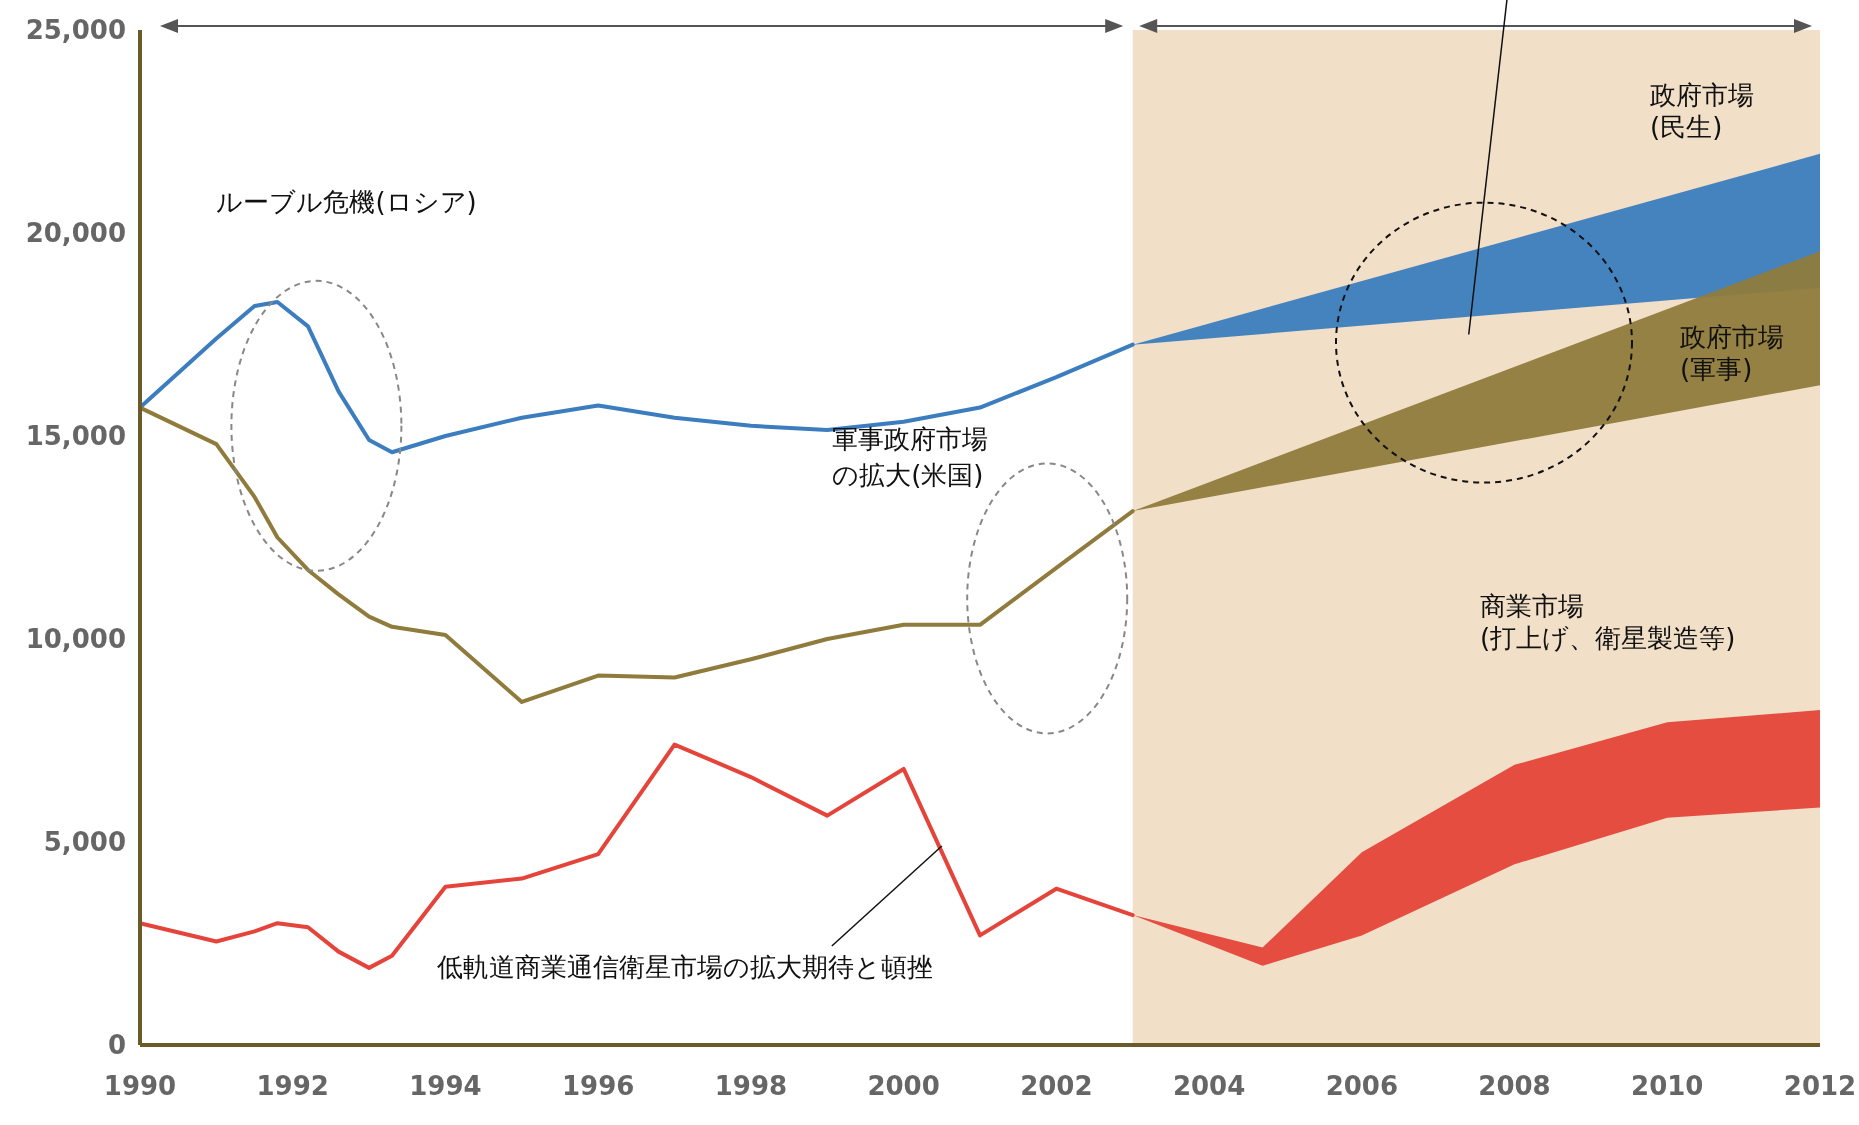 The image size is (1859, 1125). What do you see at coordinates (346, 201) in the screenshot?
I see `annotation: ルーブル危機(ロシア)` at bounding box center [346, 201].